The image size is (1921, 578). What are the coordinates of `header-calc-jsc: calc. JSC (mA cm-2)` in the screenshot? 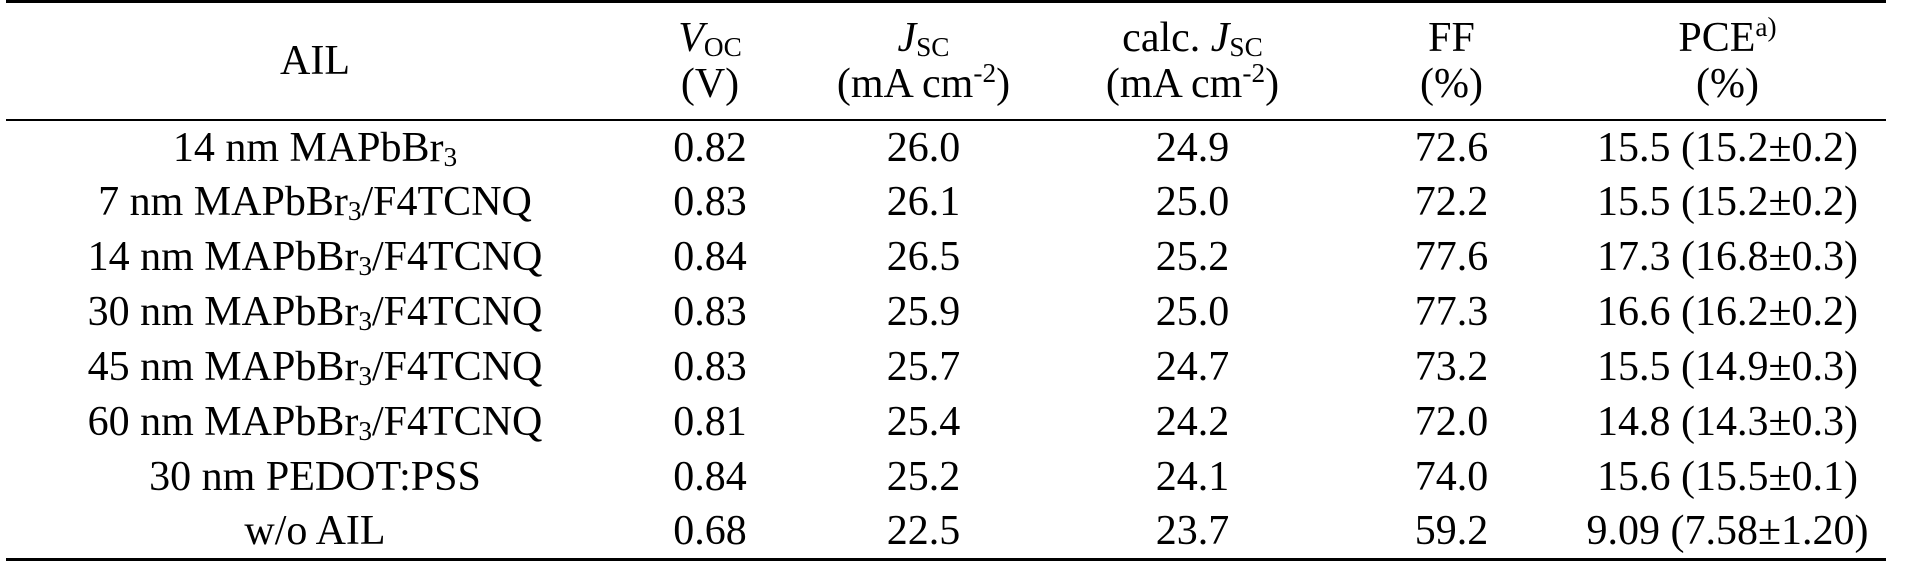 It's located at (1192, 60).